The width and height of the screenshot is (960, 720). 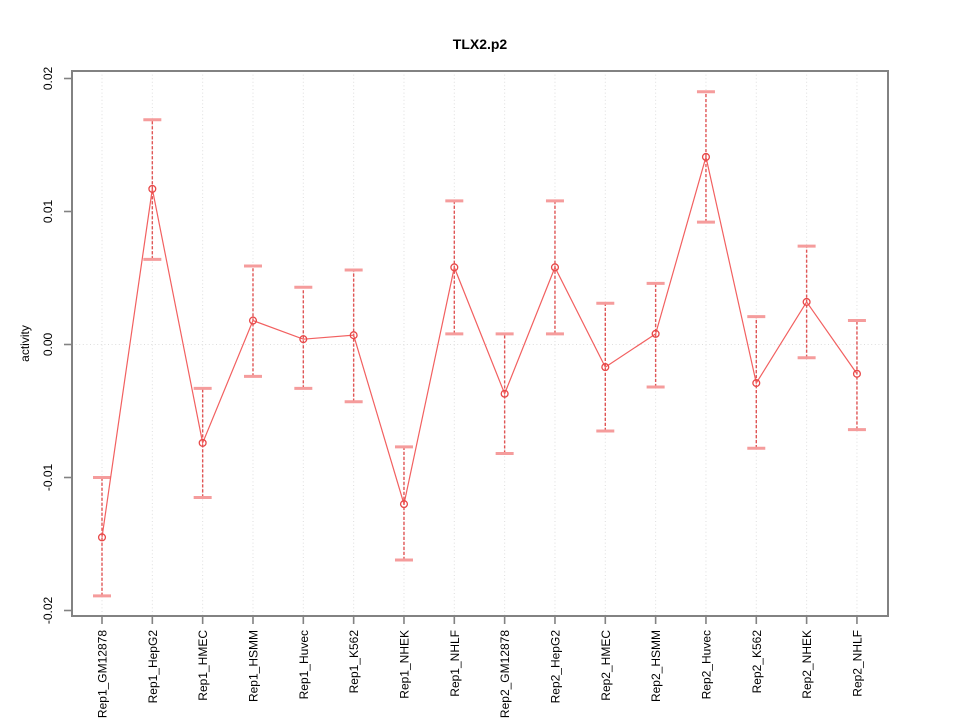 I want to click on x-category-label: Rep1_K562, so click(x=354, y=662).